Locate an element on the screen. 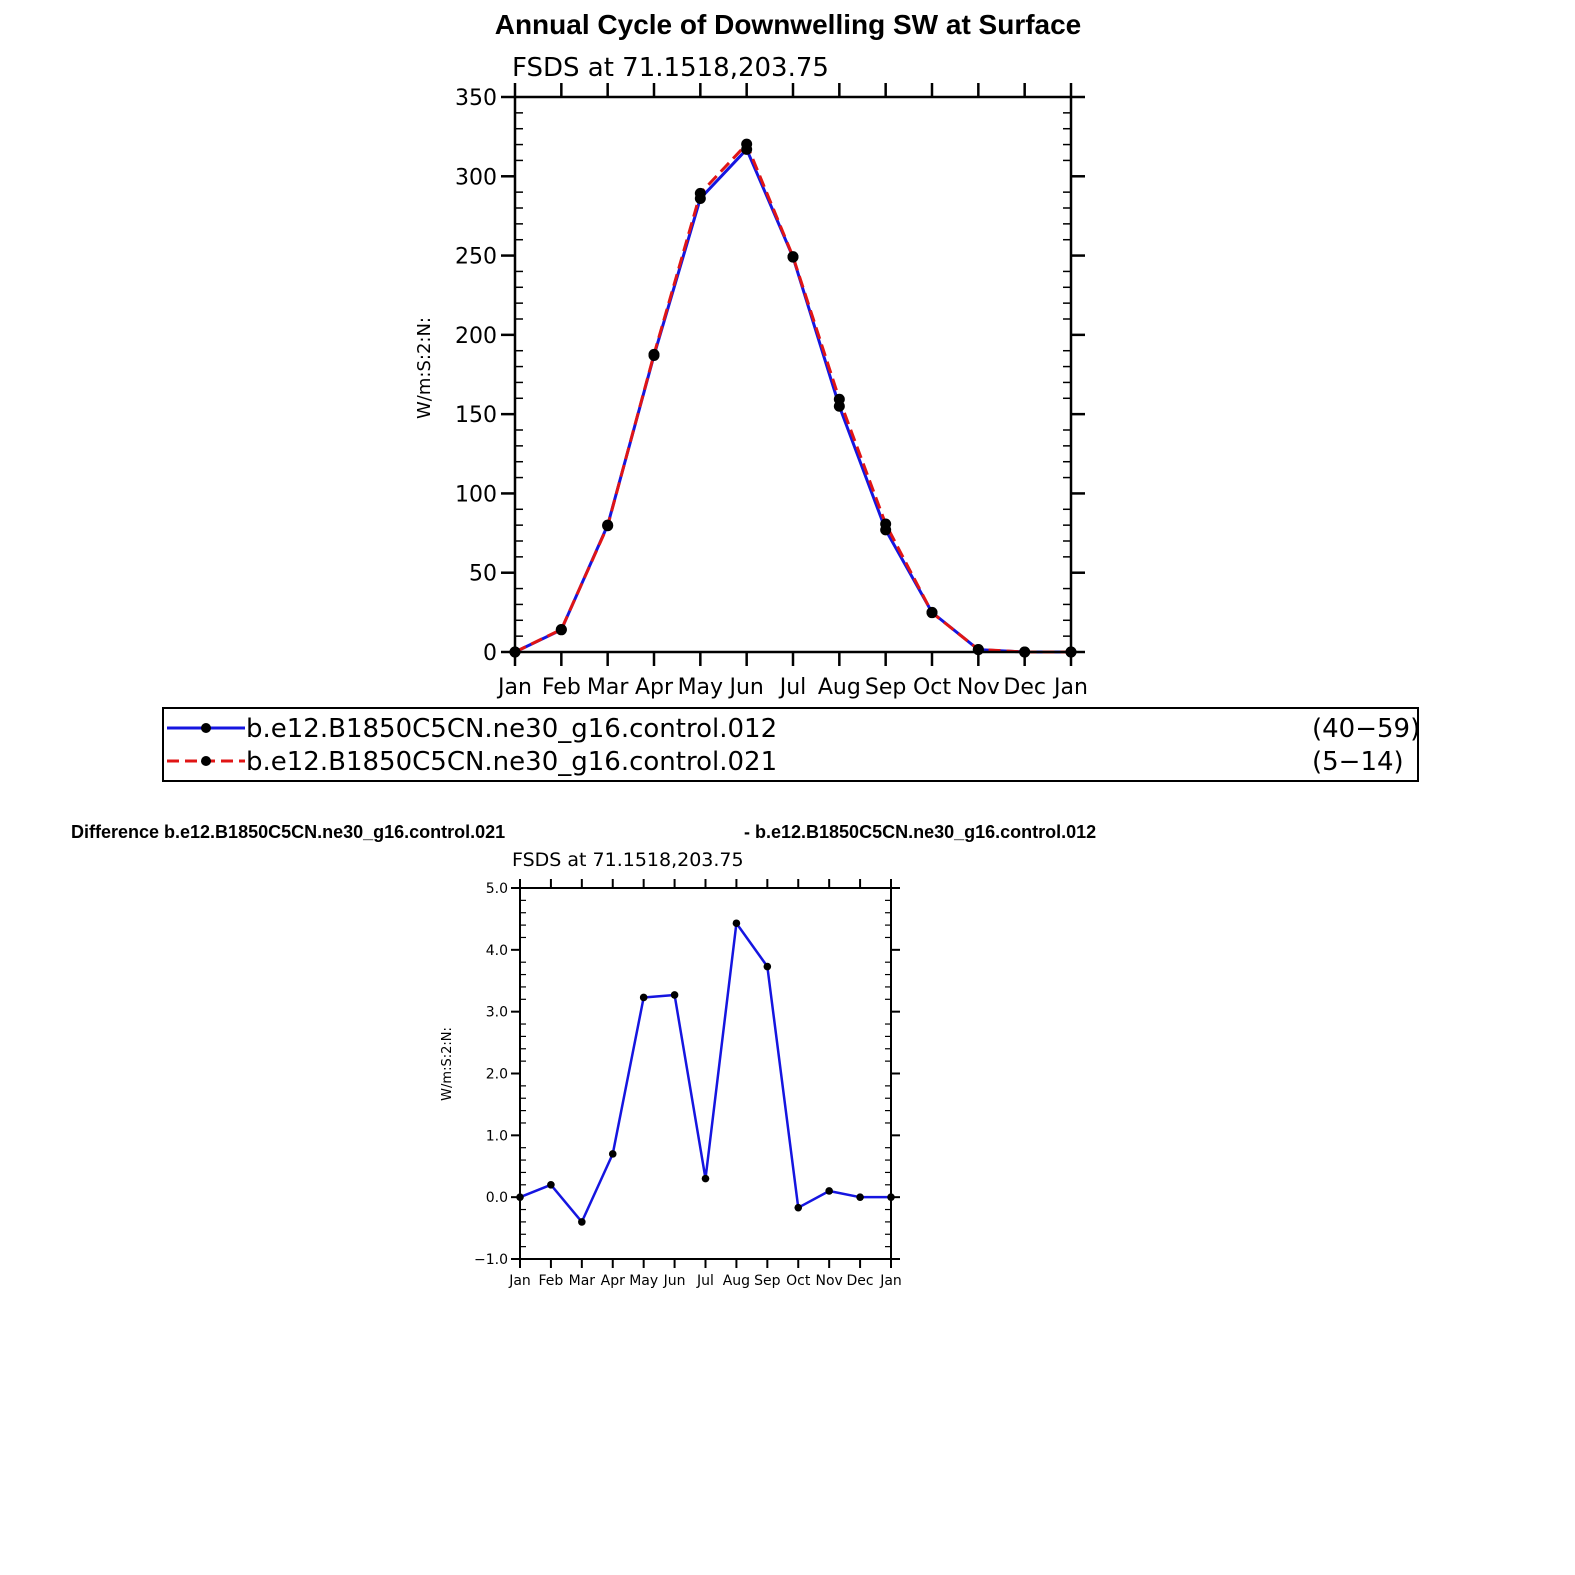 The height and width of the screenshot is (1575, 1575). y-tick-label: 200 is located at coordinates (476, 336).